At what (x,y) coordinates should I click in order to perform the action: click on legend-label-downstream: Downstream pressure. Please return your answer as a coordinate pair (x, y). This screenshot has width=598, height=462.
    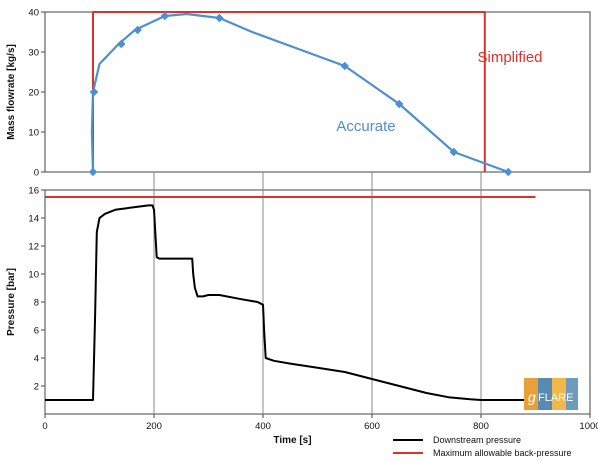
    Looking at the image, I should click on (477, 440).